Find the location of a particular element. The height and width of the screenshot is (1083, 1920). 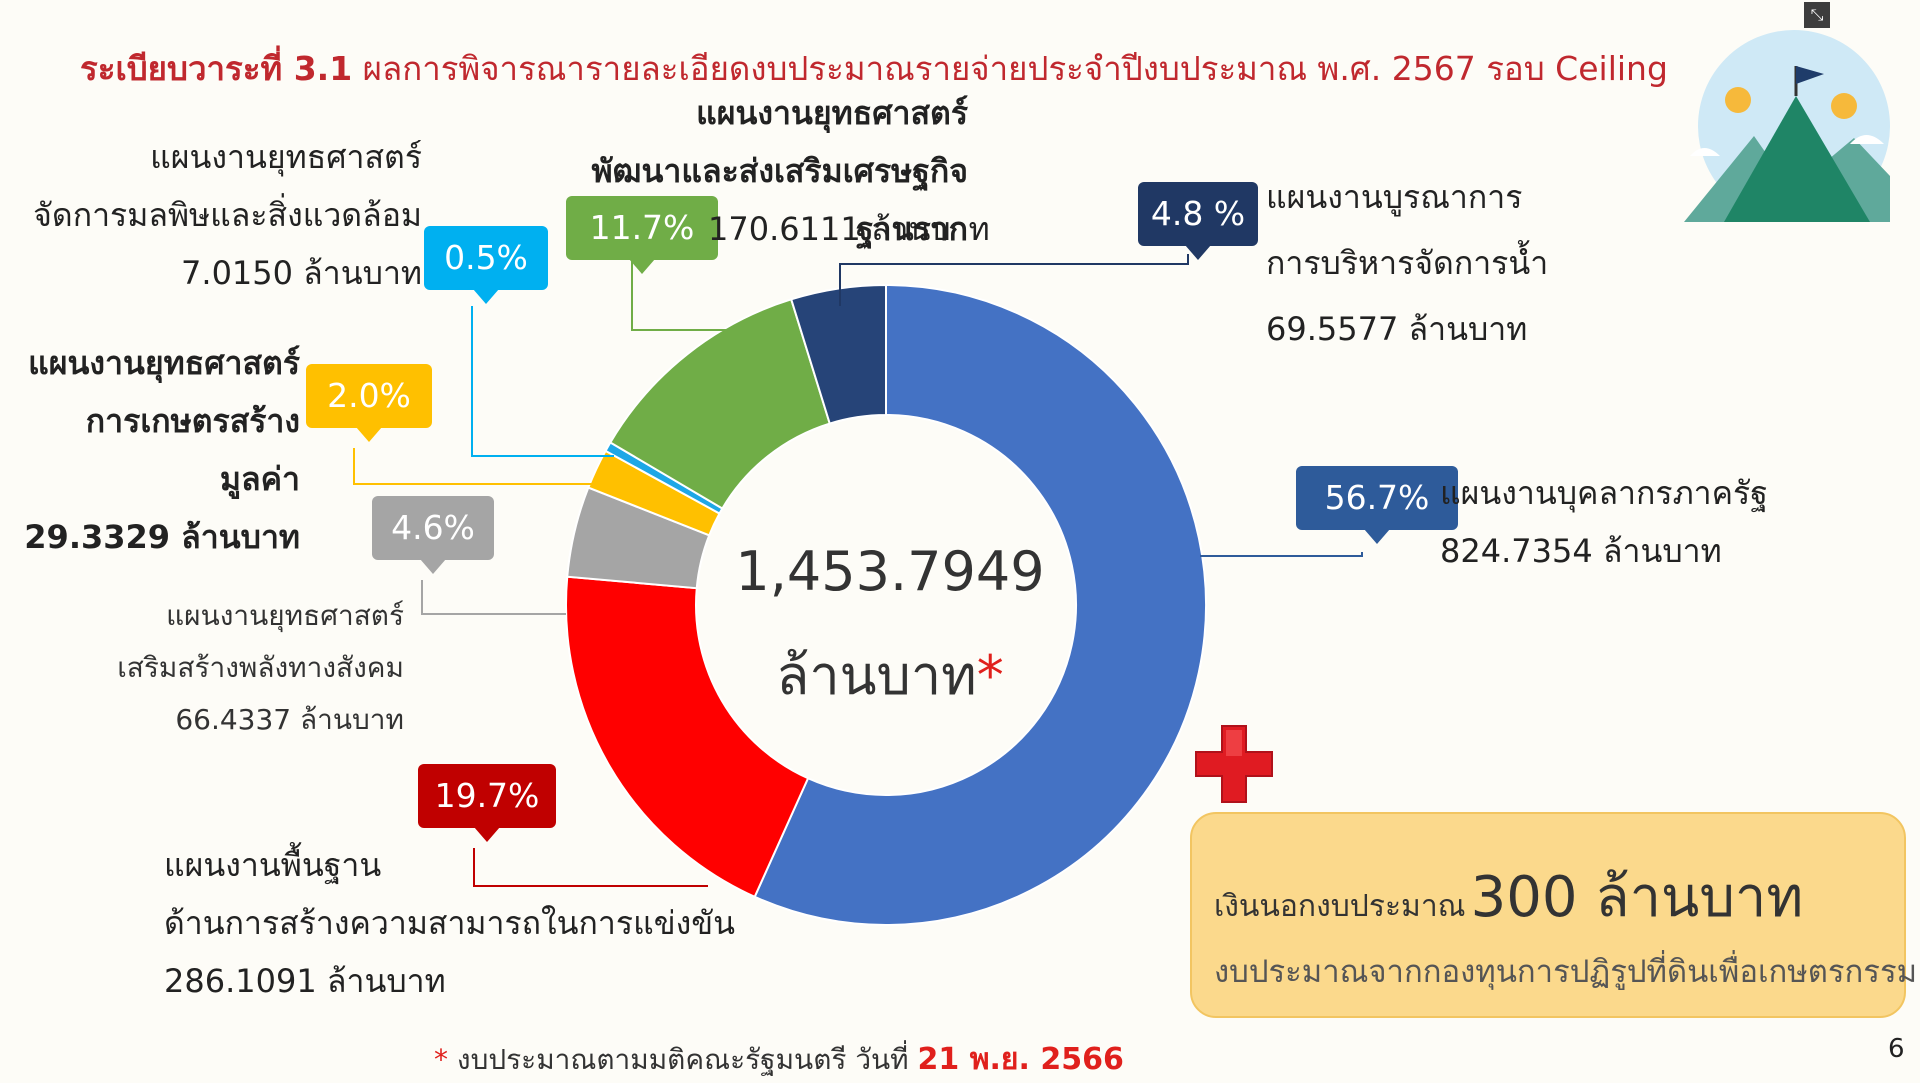

label-personnel: แผนงานบุคลากรภาครัฐ 824.7354 ล้านบาท is located at coordinates (1604, 522).